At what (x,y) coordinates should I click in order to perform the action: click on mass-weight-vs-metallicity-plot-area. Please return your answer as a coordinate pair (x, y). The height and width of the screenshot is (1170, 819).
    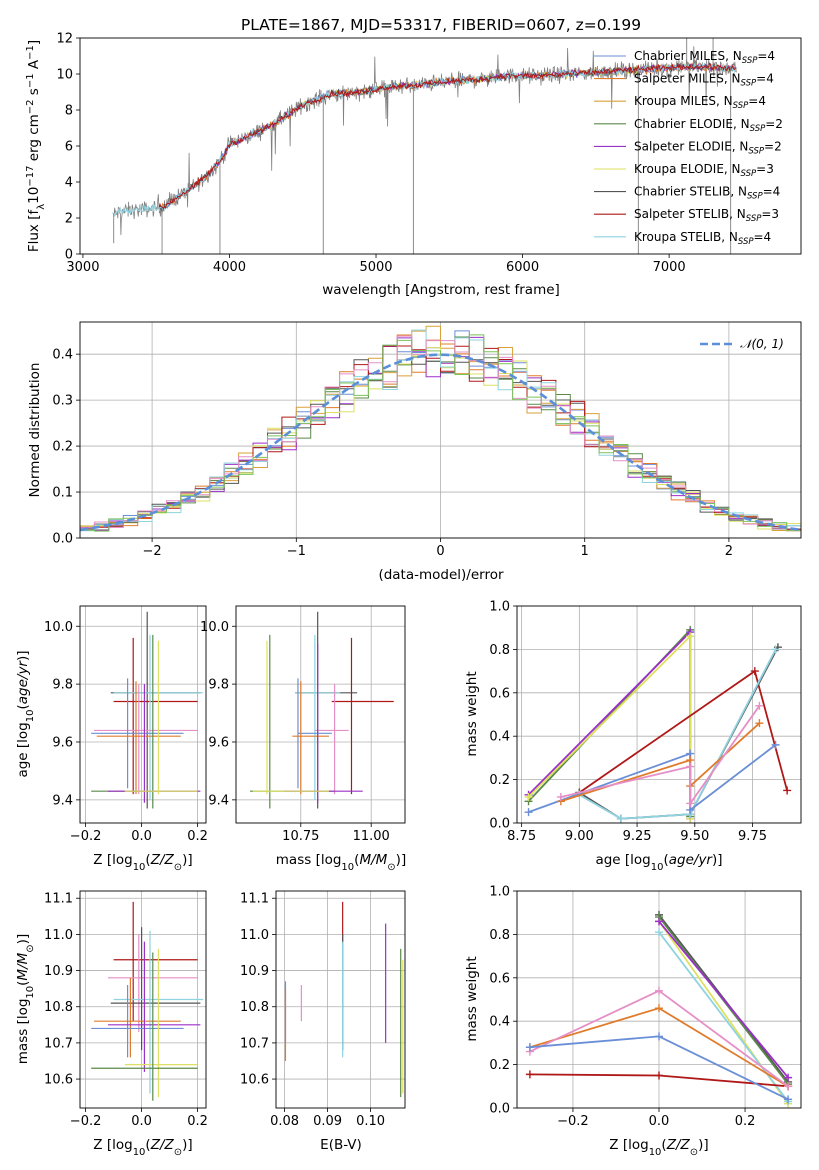
    Looking at the image, I should click on (659, 999).